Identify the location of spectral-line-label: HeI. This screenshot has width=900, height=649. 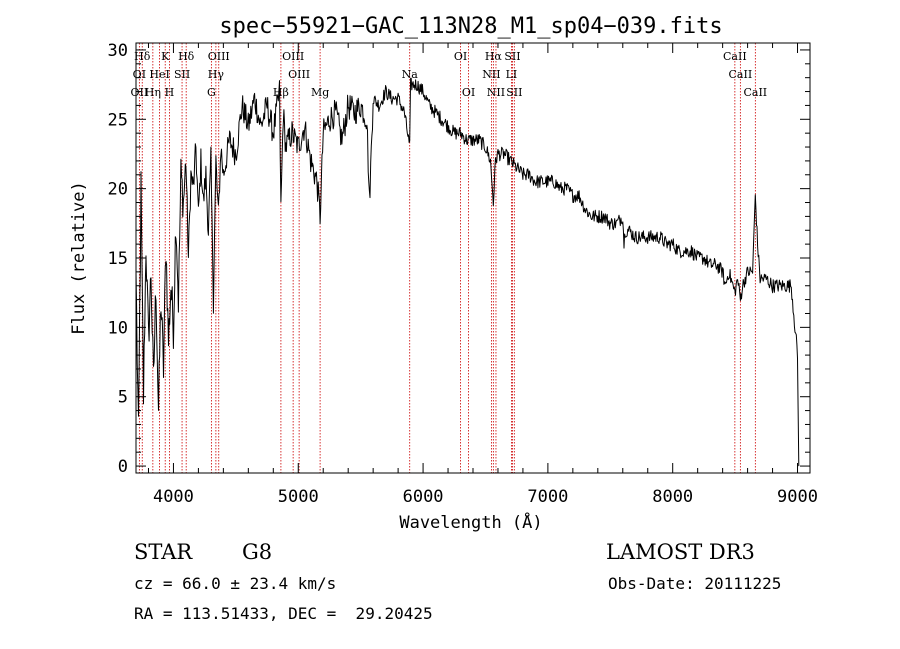
(159, 74).